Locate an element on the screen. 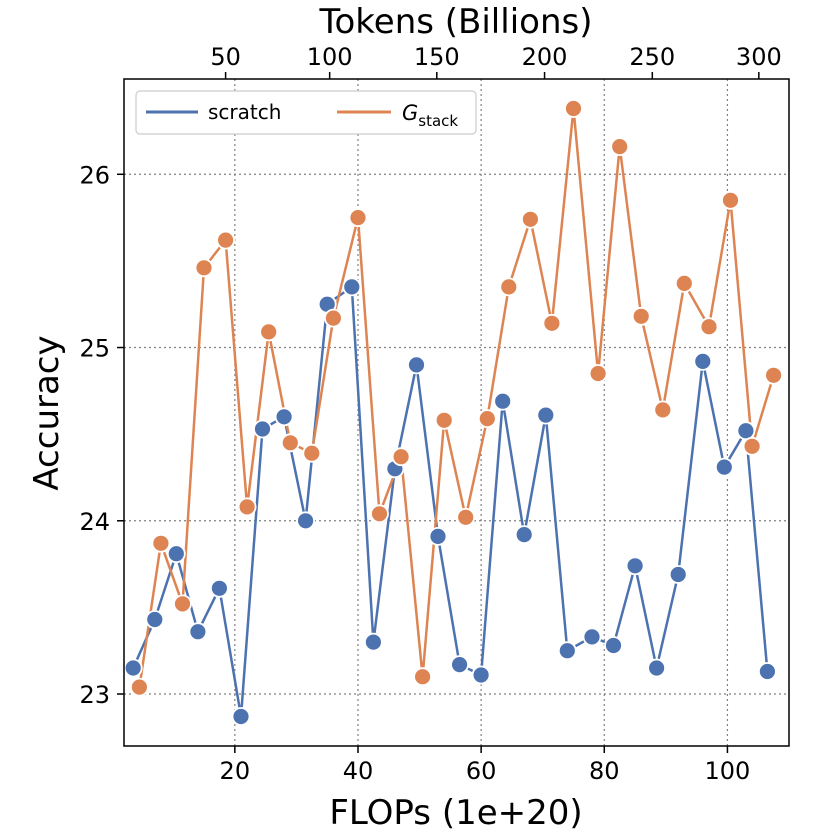 The height and width of the screenshot is (830, 830). y-tick-label: 25 is located at coordinates (94, 349).